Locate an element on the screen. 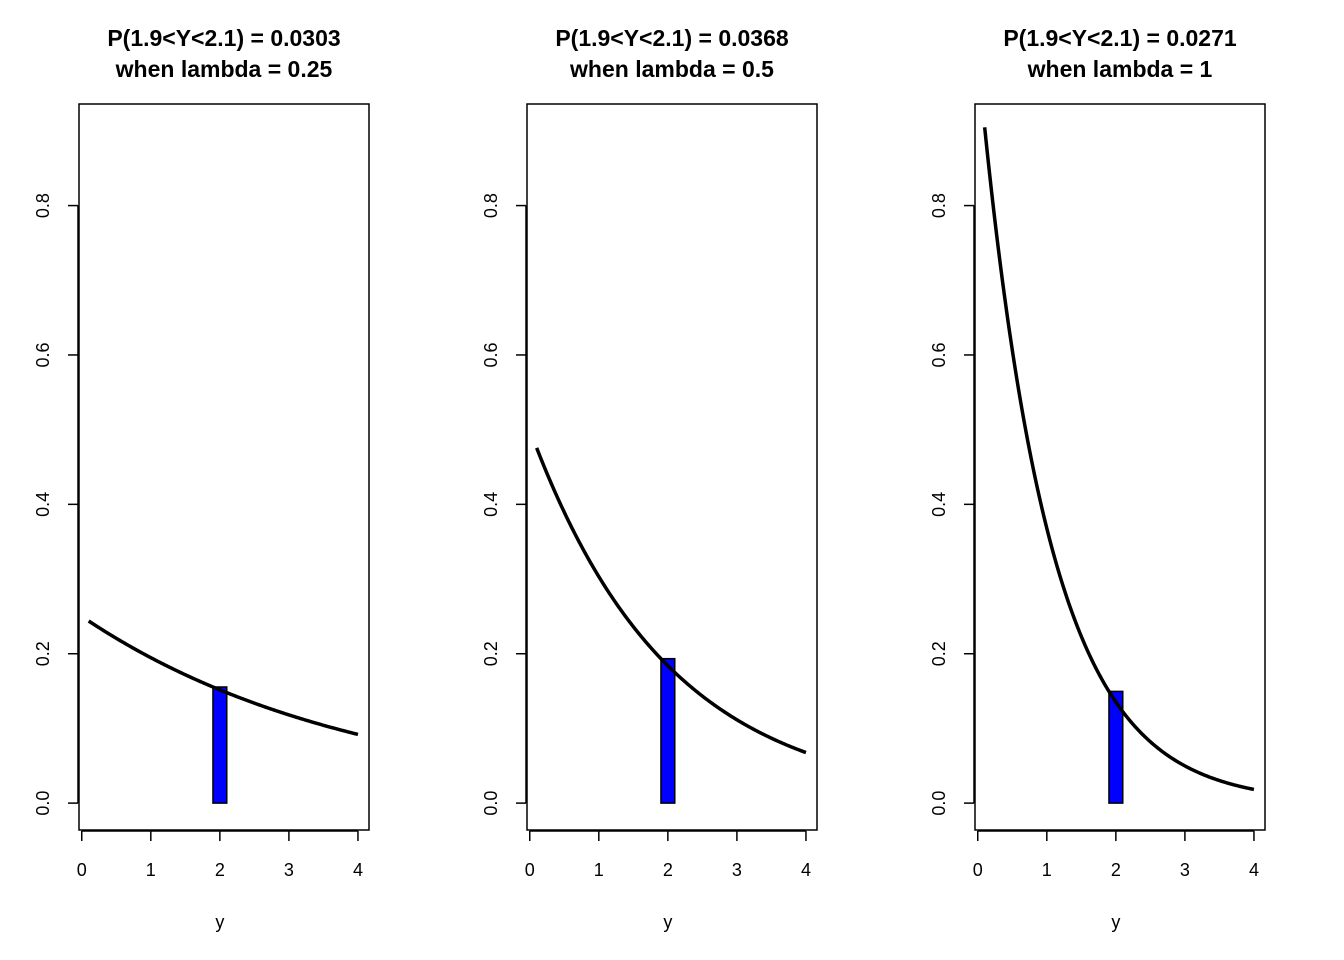 The image size is (1344, 960). chart-subtitle: when lambda = 1 is located at coordinates (1120, 69).